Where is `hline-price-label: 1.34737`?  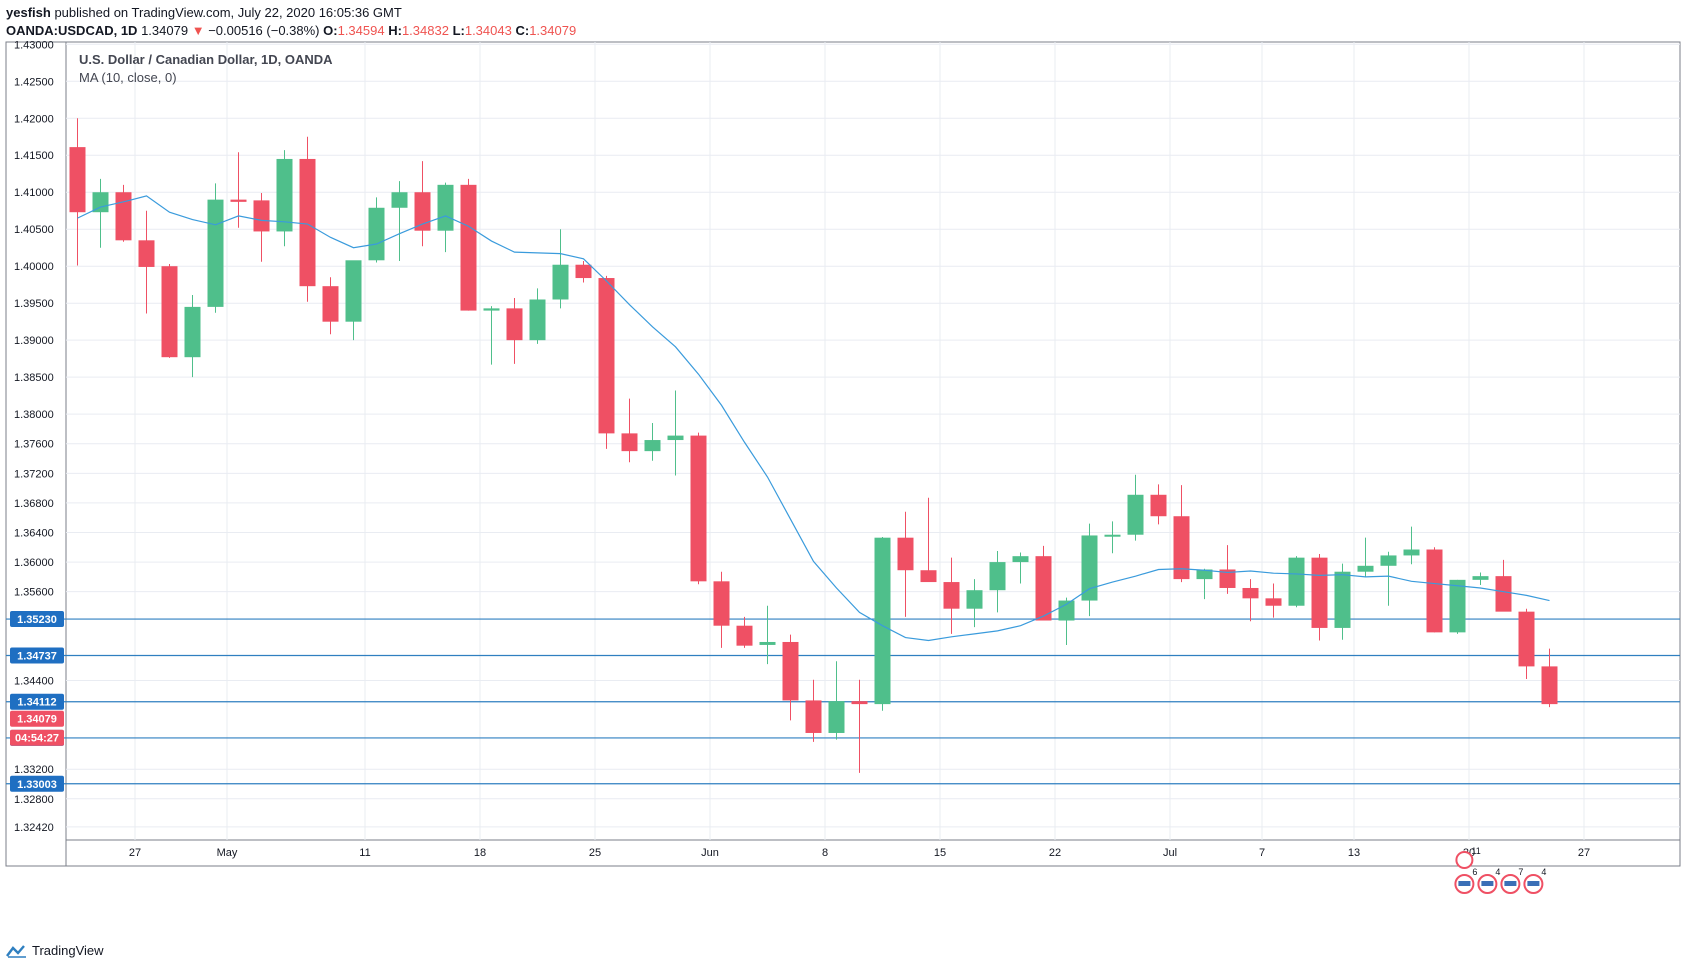
hline-price-label: 1.34737 is located at coordinates (37, 655).